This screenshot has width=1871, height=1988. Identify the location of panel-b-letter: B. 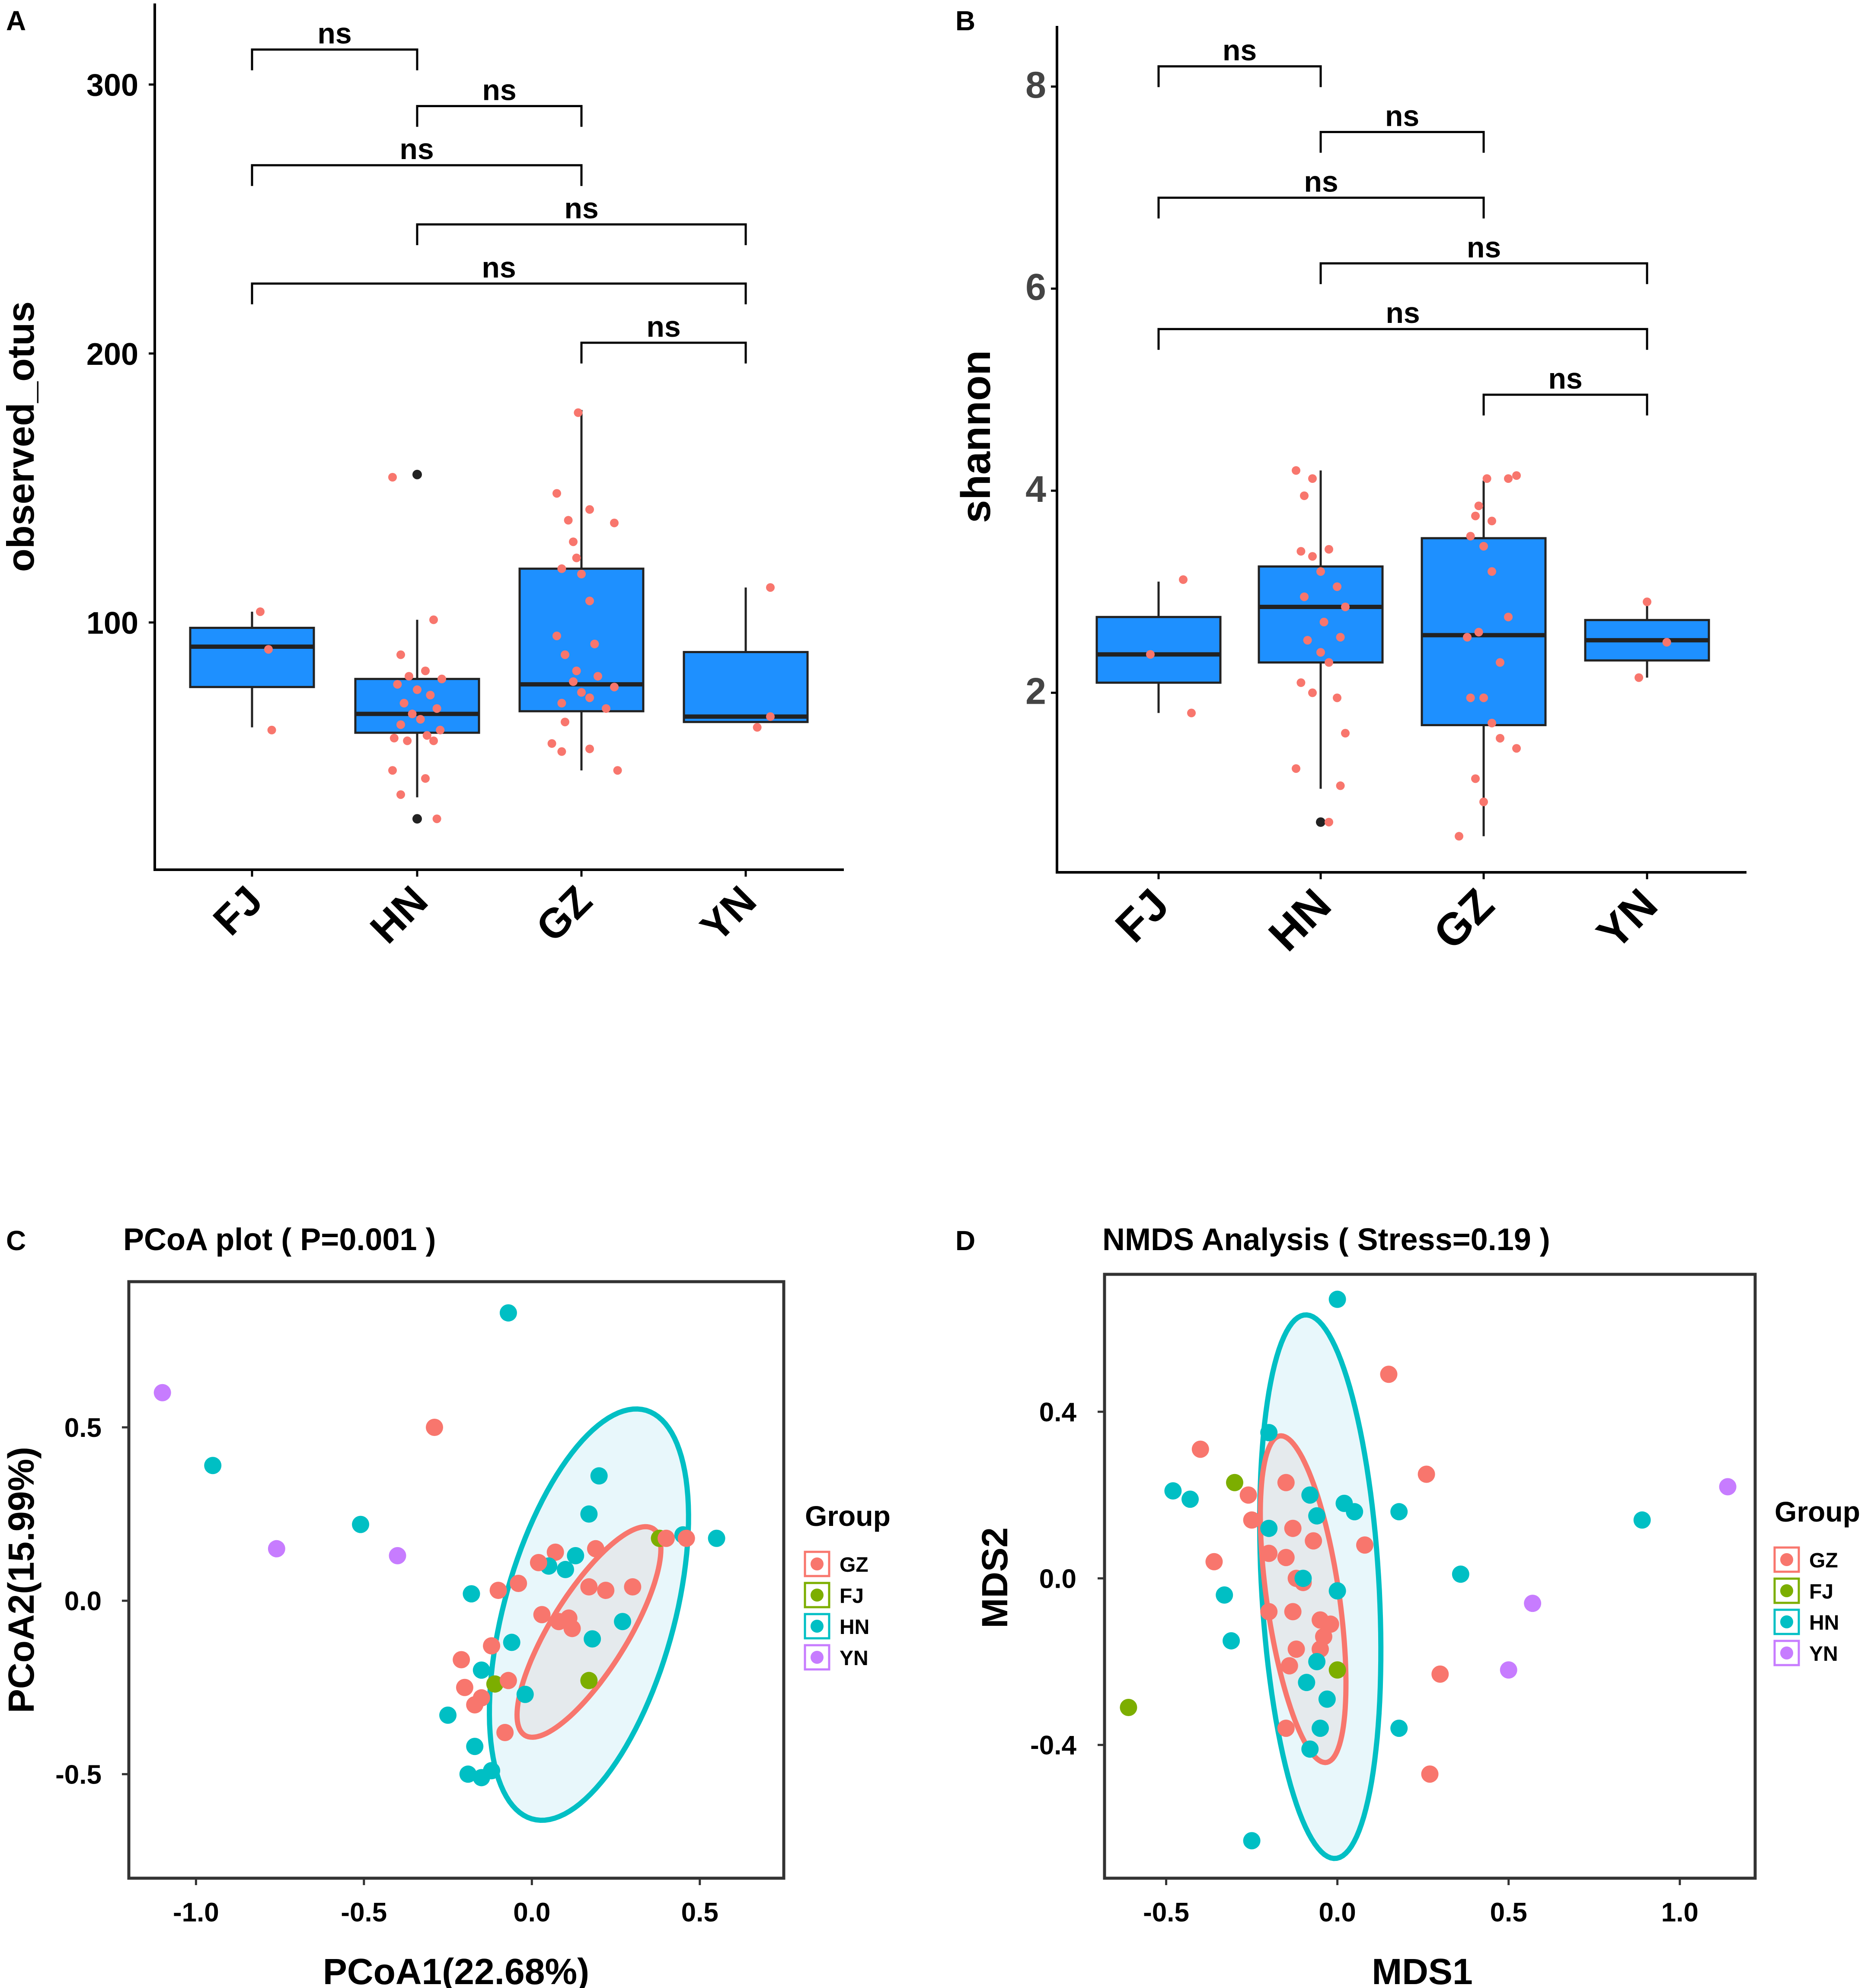
(965, 20).